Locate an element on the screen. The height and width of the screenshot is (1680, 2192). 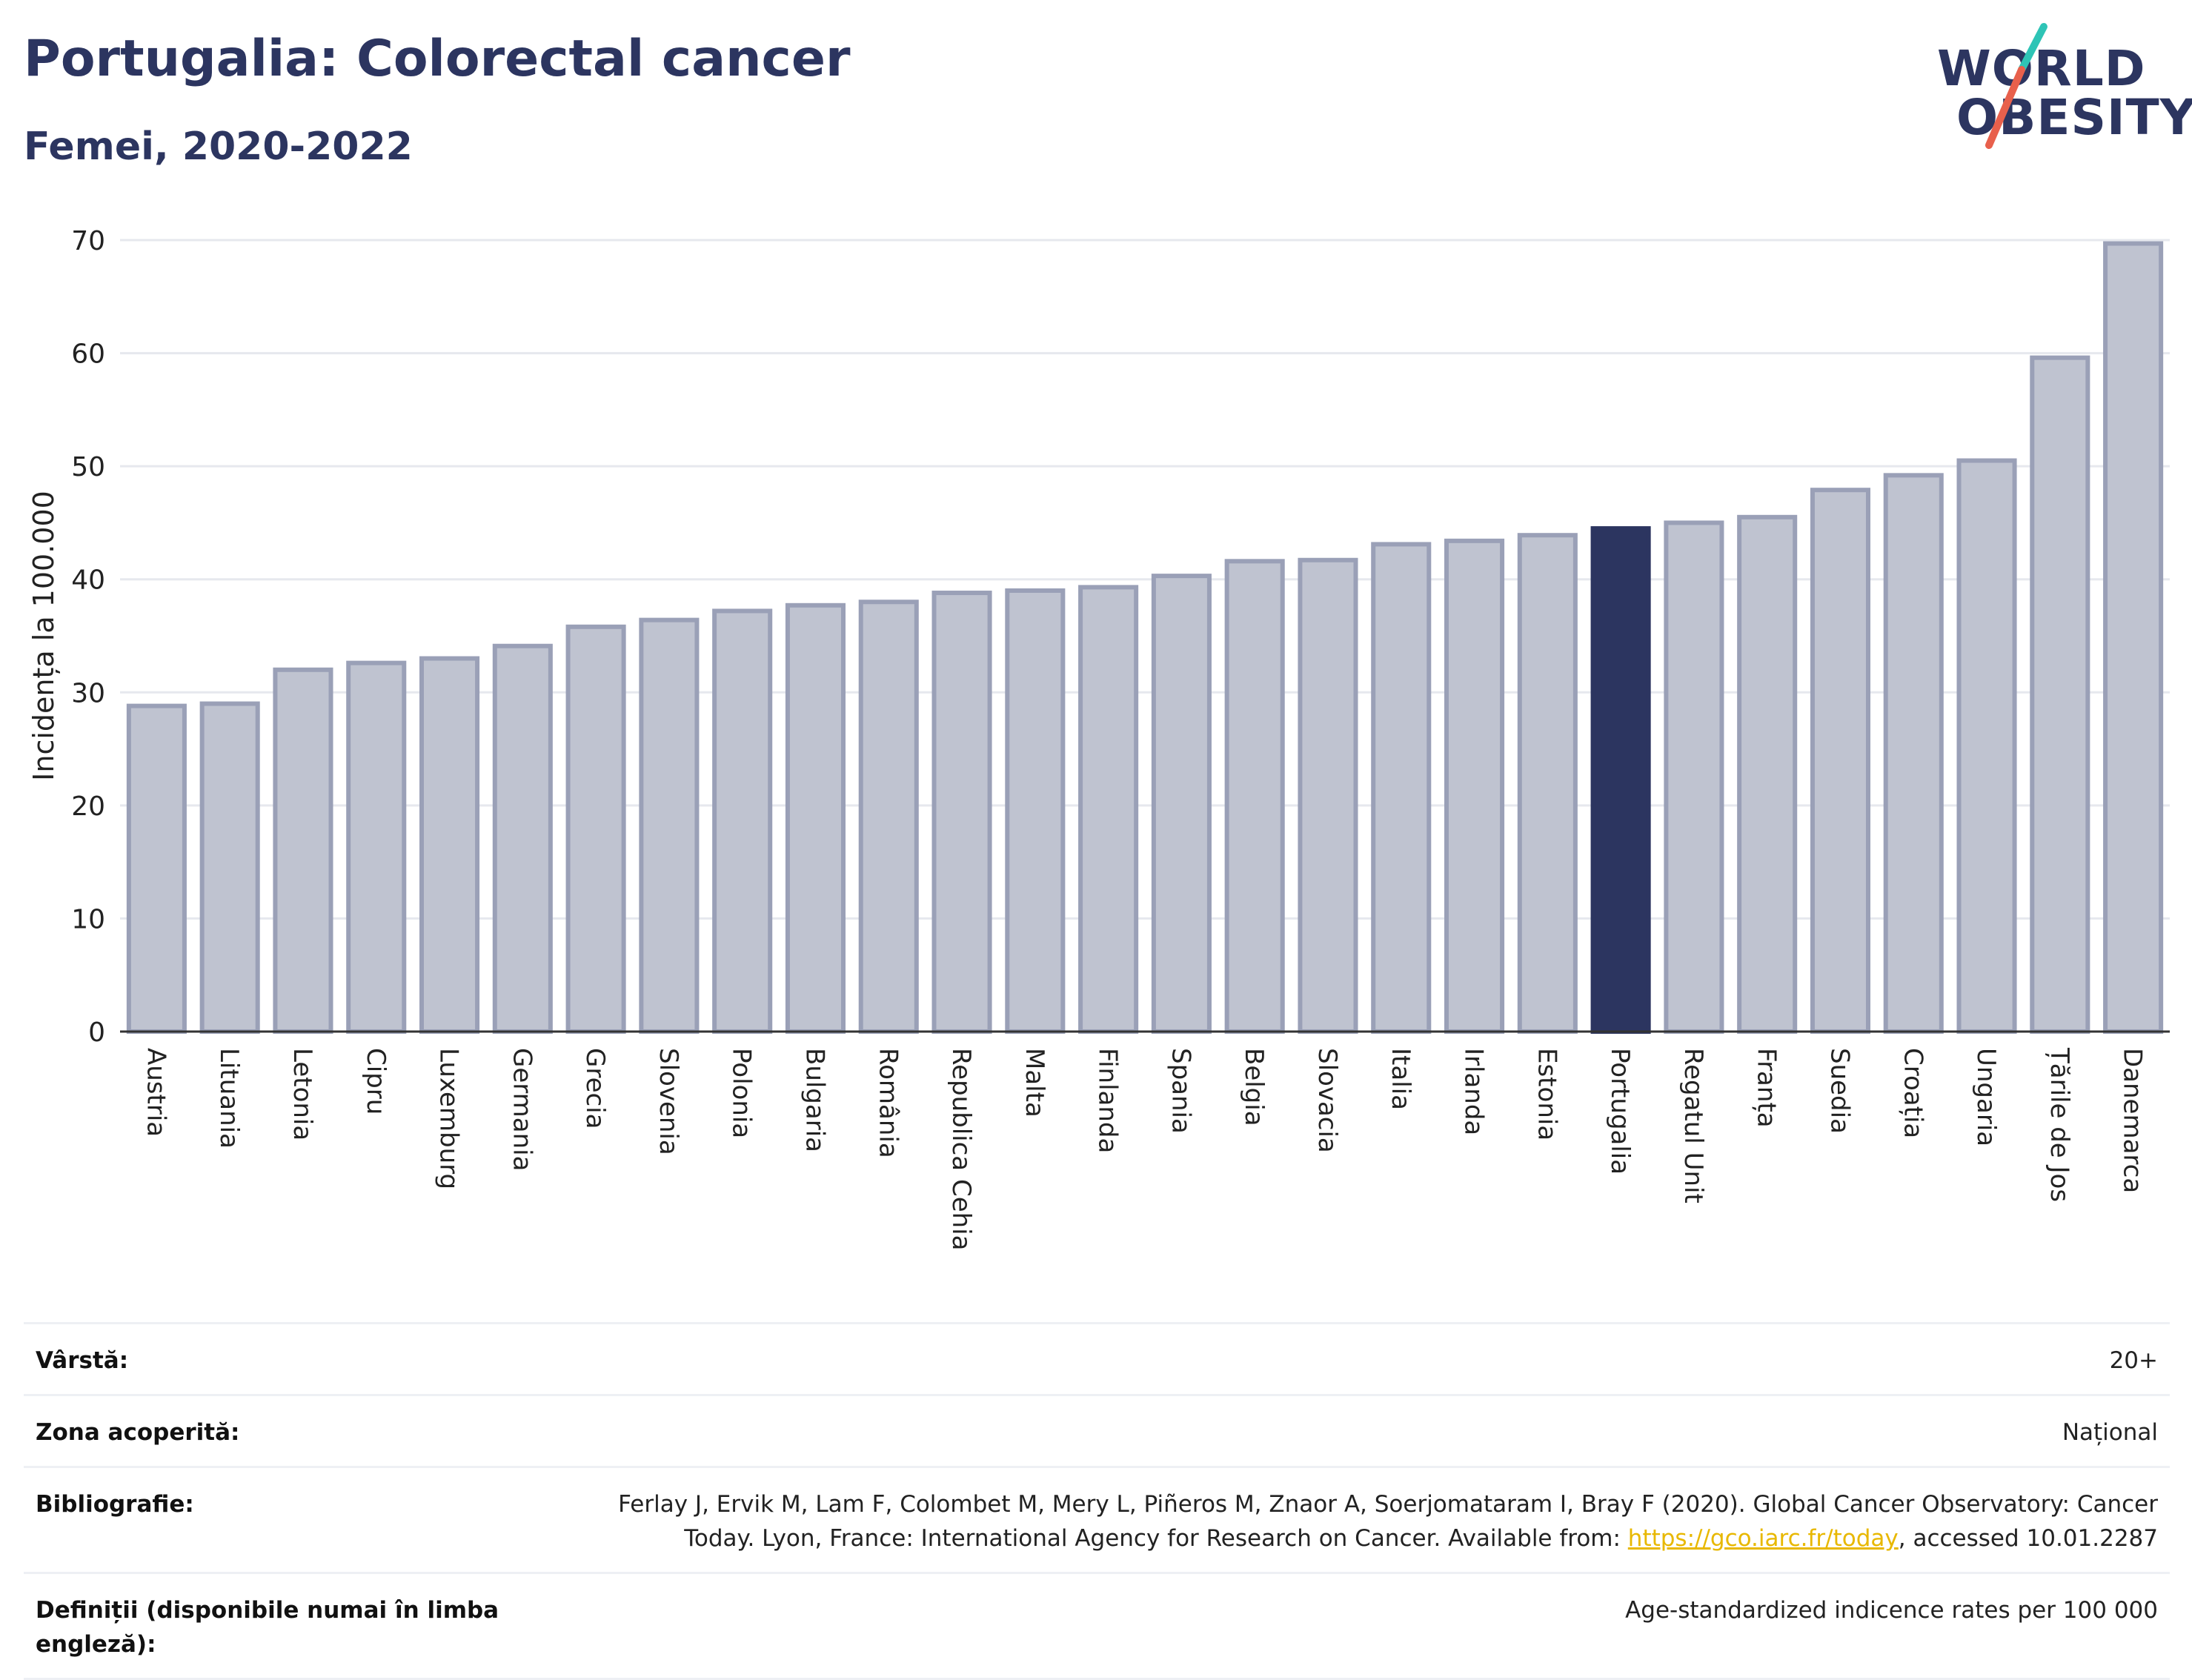
bar-croația is located at coordinates (1913, 753).